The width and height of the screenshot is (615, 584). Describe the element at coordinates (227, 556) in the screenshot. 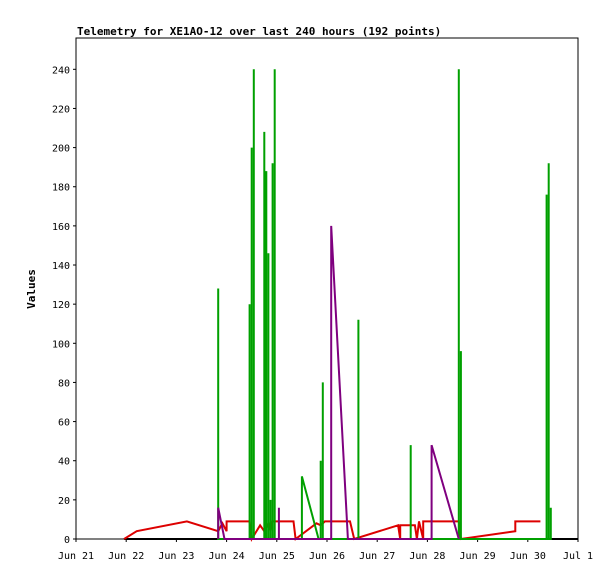

I see `x-tick-label: Jun 24` at that location.